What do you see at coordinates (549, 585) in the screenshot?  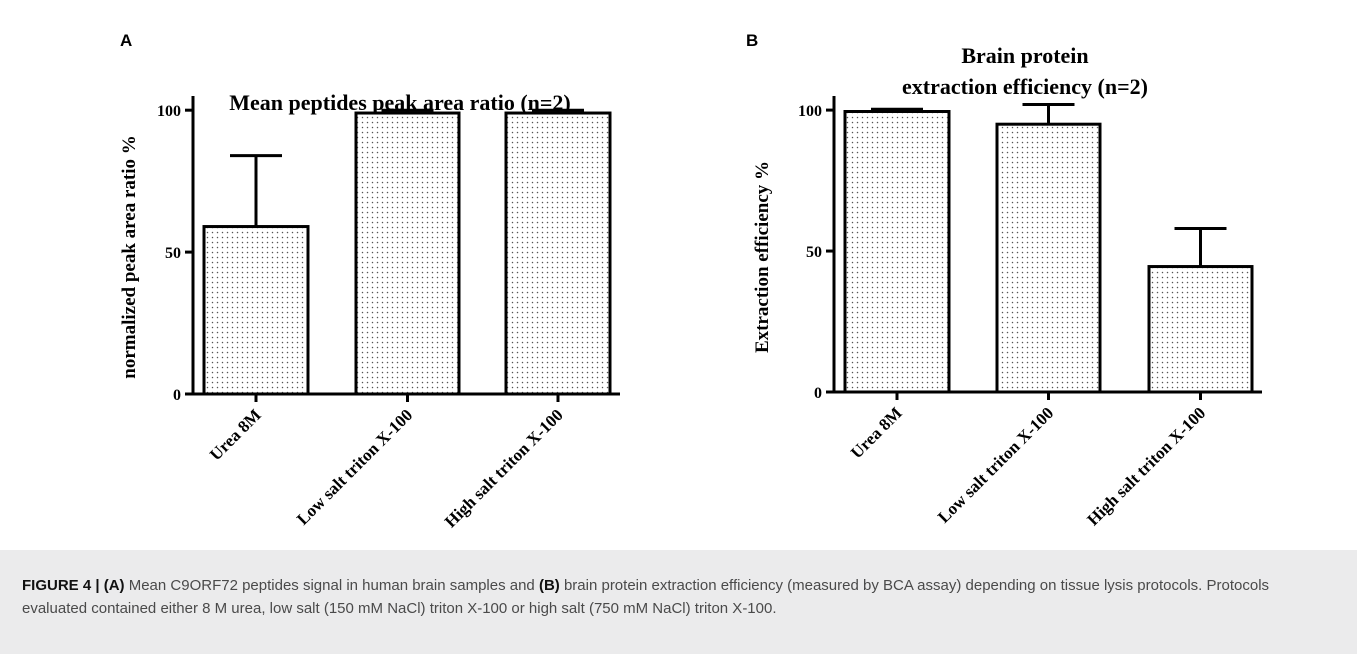 I see `caption-b-marker: (B)` at bounding box center [549, 585].